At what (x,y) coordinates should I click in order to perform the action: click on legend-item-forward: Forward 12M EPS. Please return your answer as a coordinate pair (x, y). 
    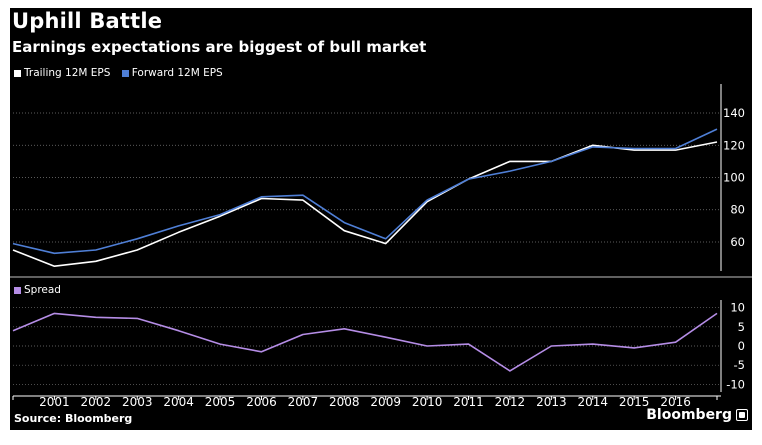
    Looking at the image, I should click on (172, 73).